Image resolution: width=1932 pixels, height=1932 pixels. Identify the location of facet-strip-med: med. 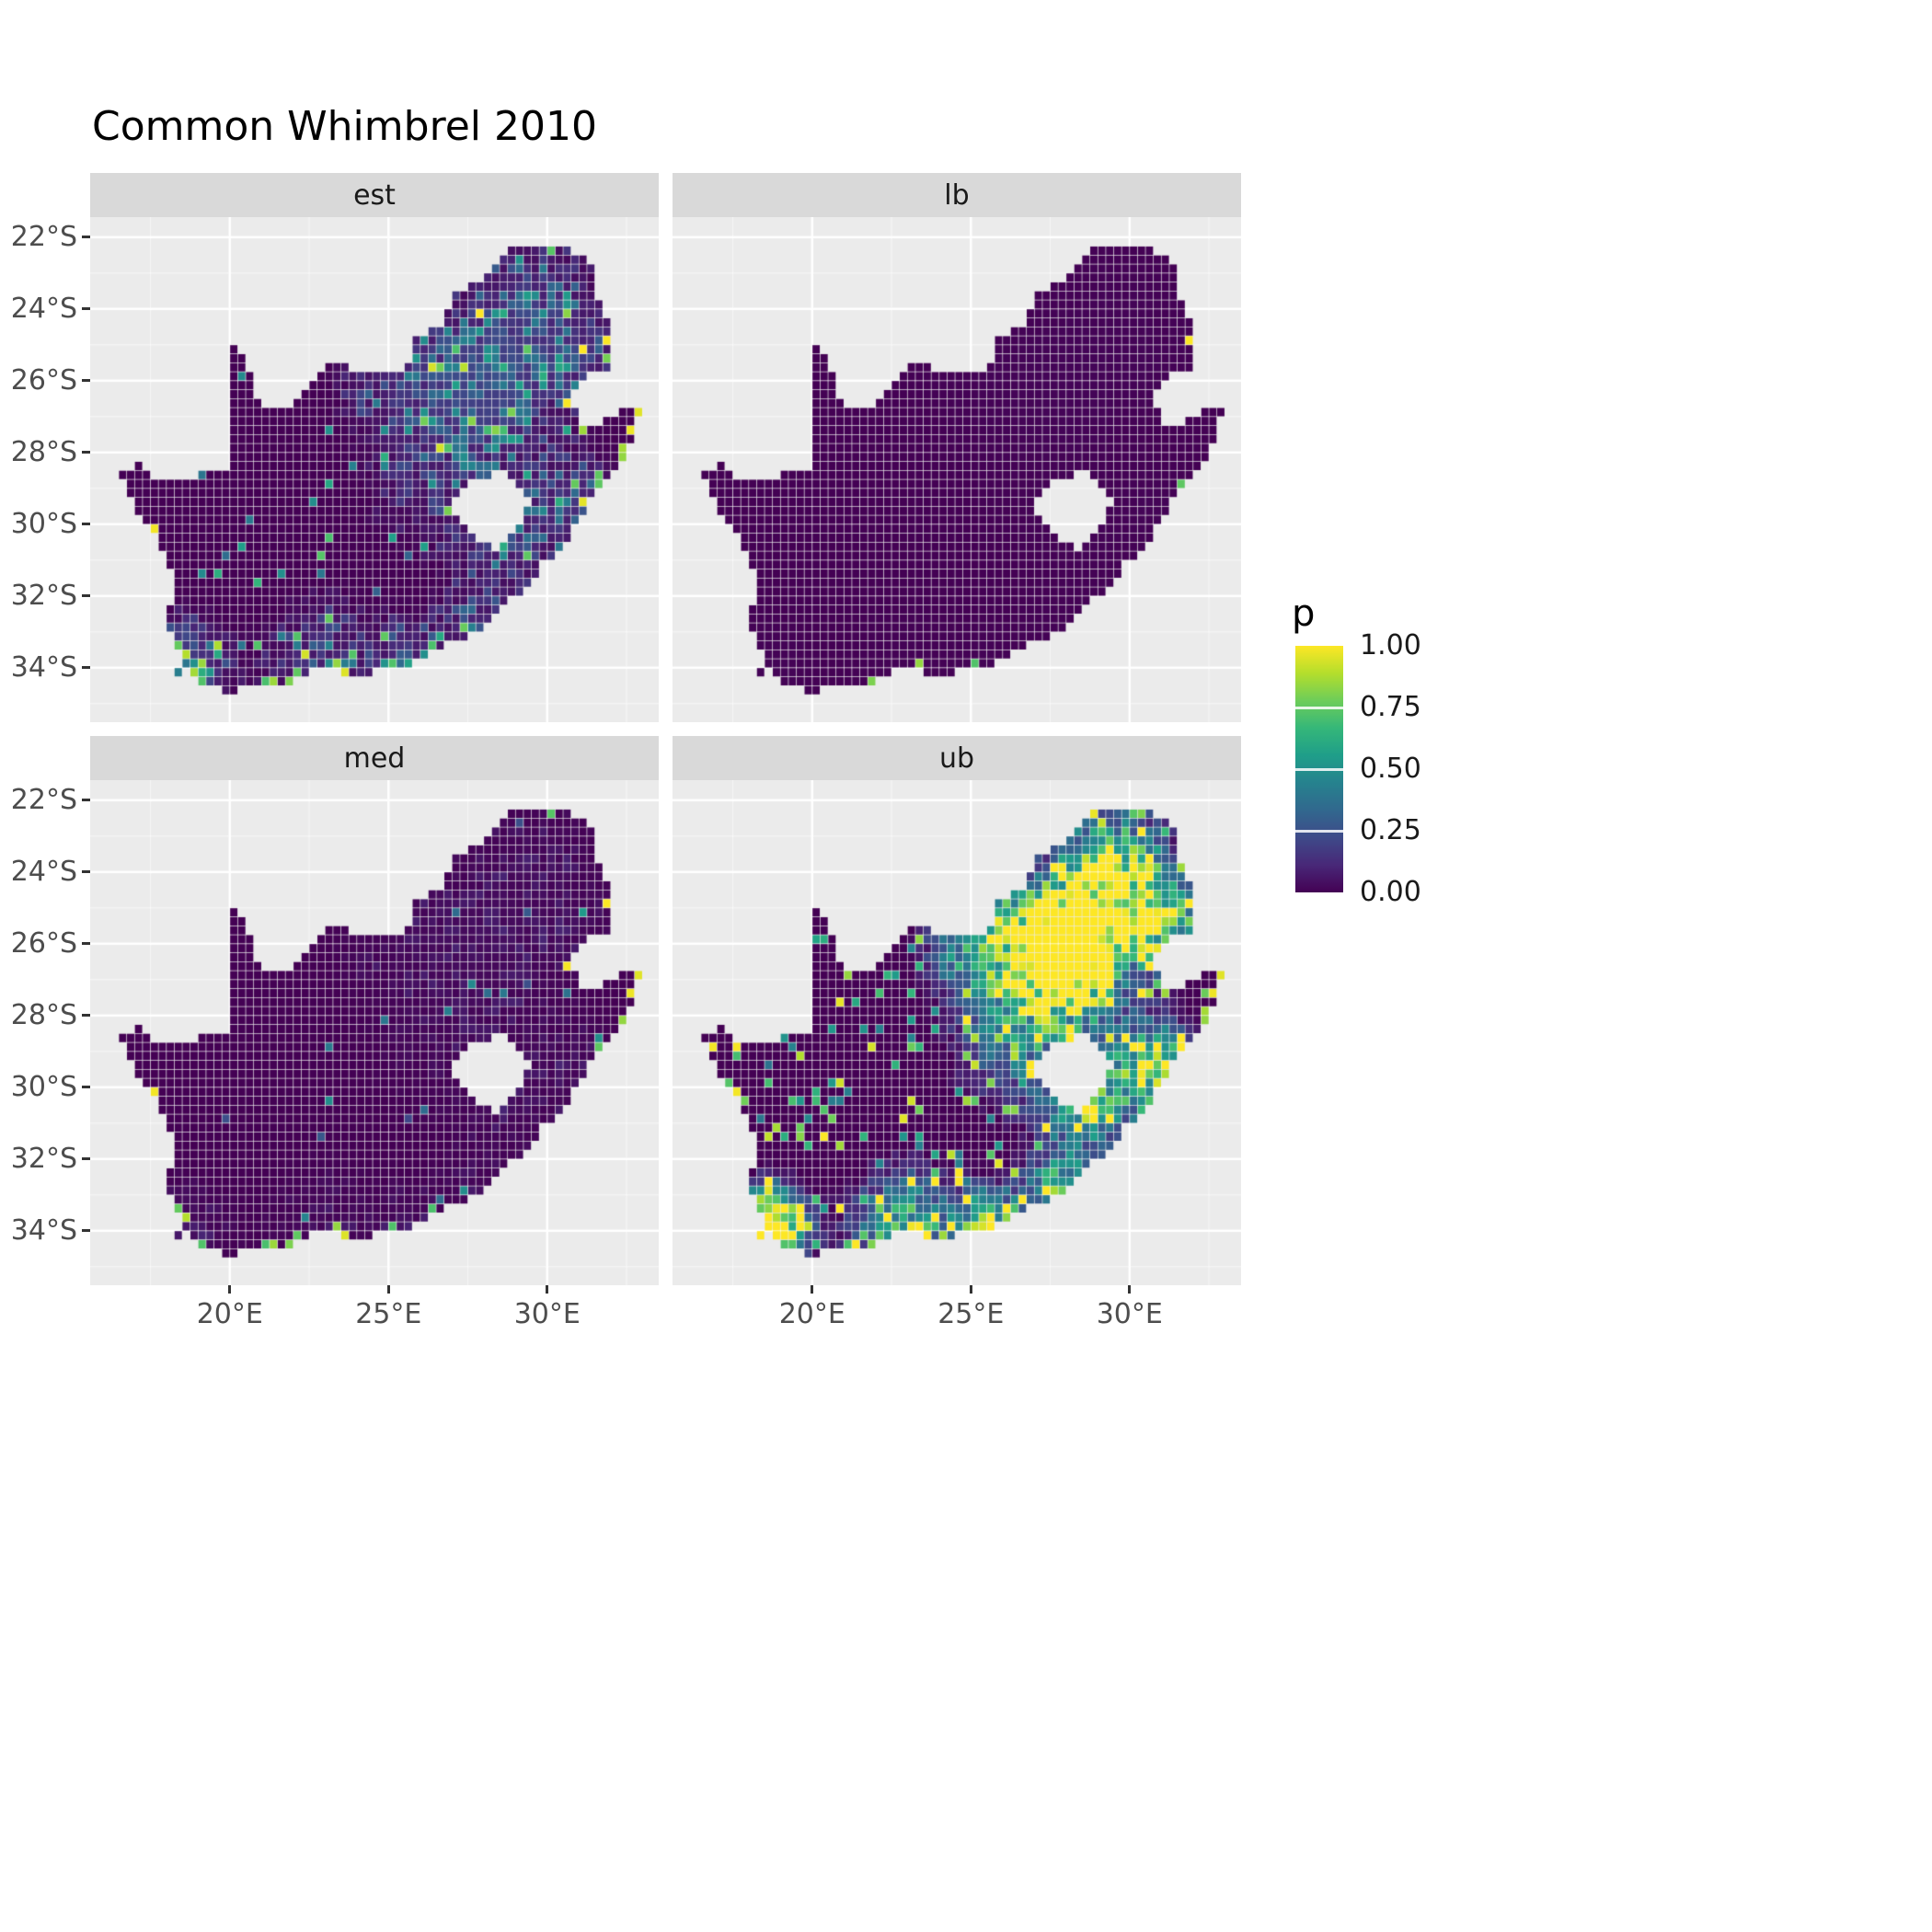
(374, 758).